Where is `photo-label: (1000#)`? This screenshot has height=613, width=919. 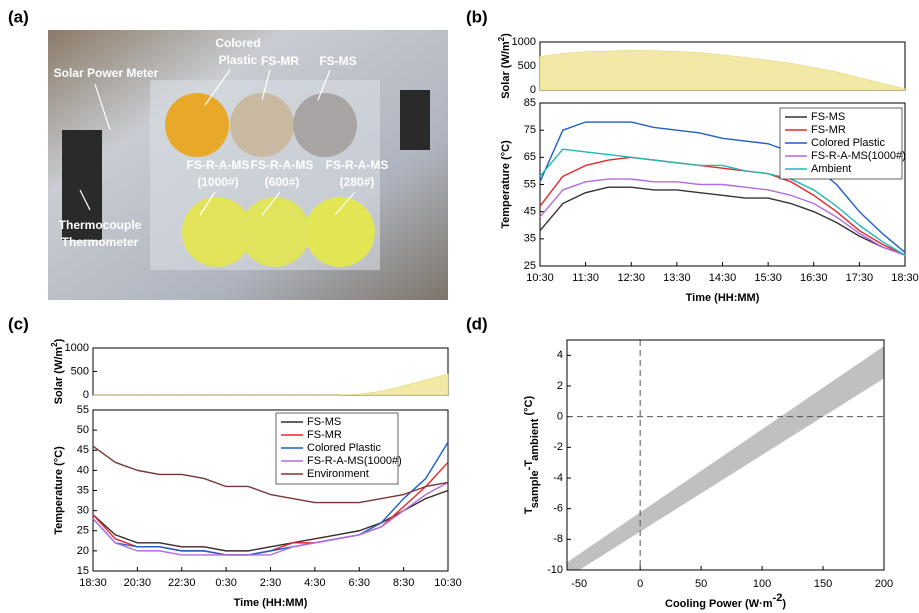 photo-label: (1000#) is located at coordinates (217, 182).